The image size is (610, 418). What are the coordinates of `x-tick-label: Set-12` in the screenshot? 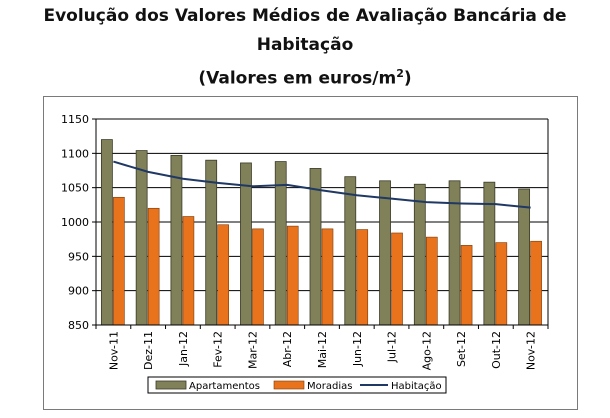 It's located at (461, 349).